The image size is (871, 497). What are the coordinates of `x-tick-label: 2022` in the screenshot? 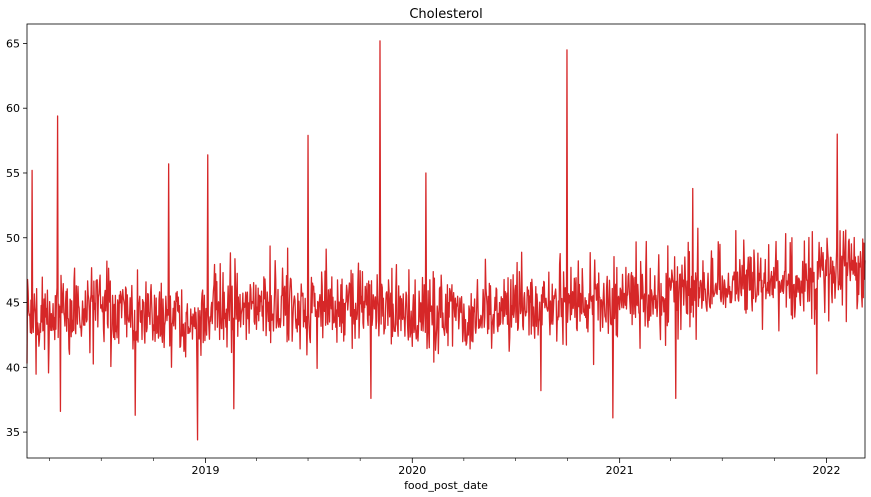 It's located at (826, 470).